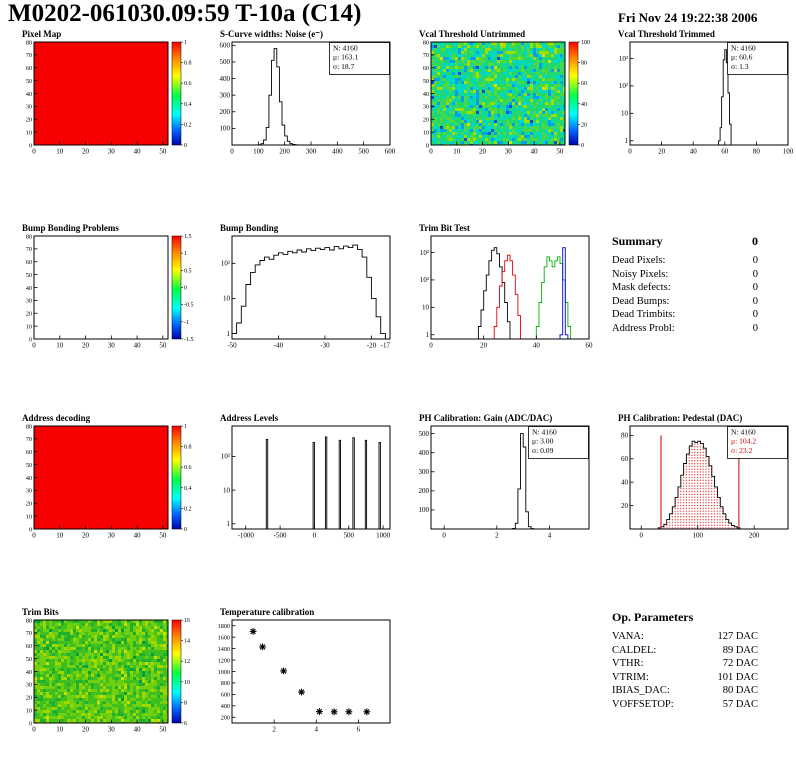 This screenshot has height=772, width=796. I want to click on summary-row: Noisy Pixels: 0, so click(685, 275).